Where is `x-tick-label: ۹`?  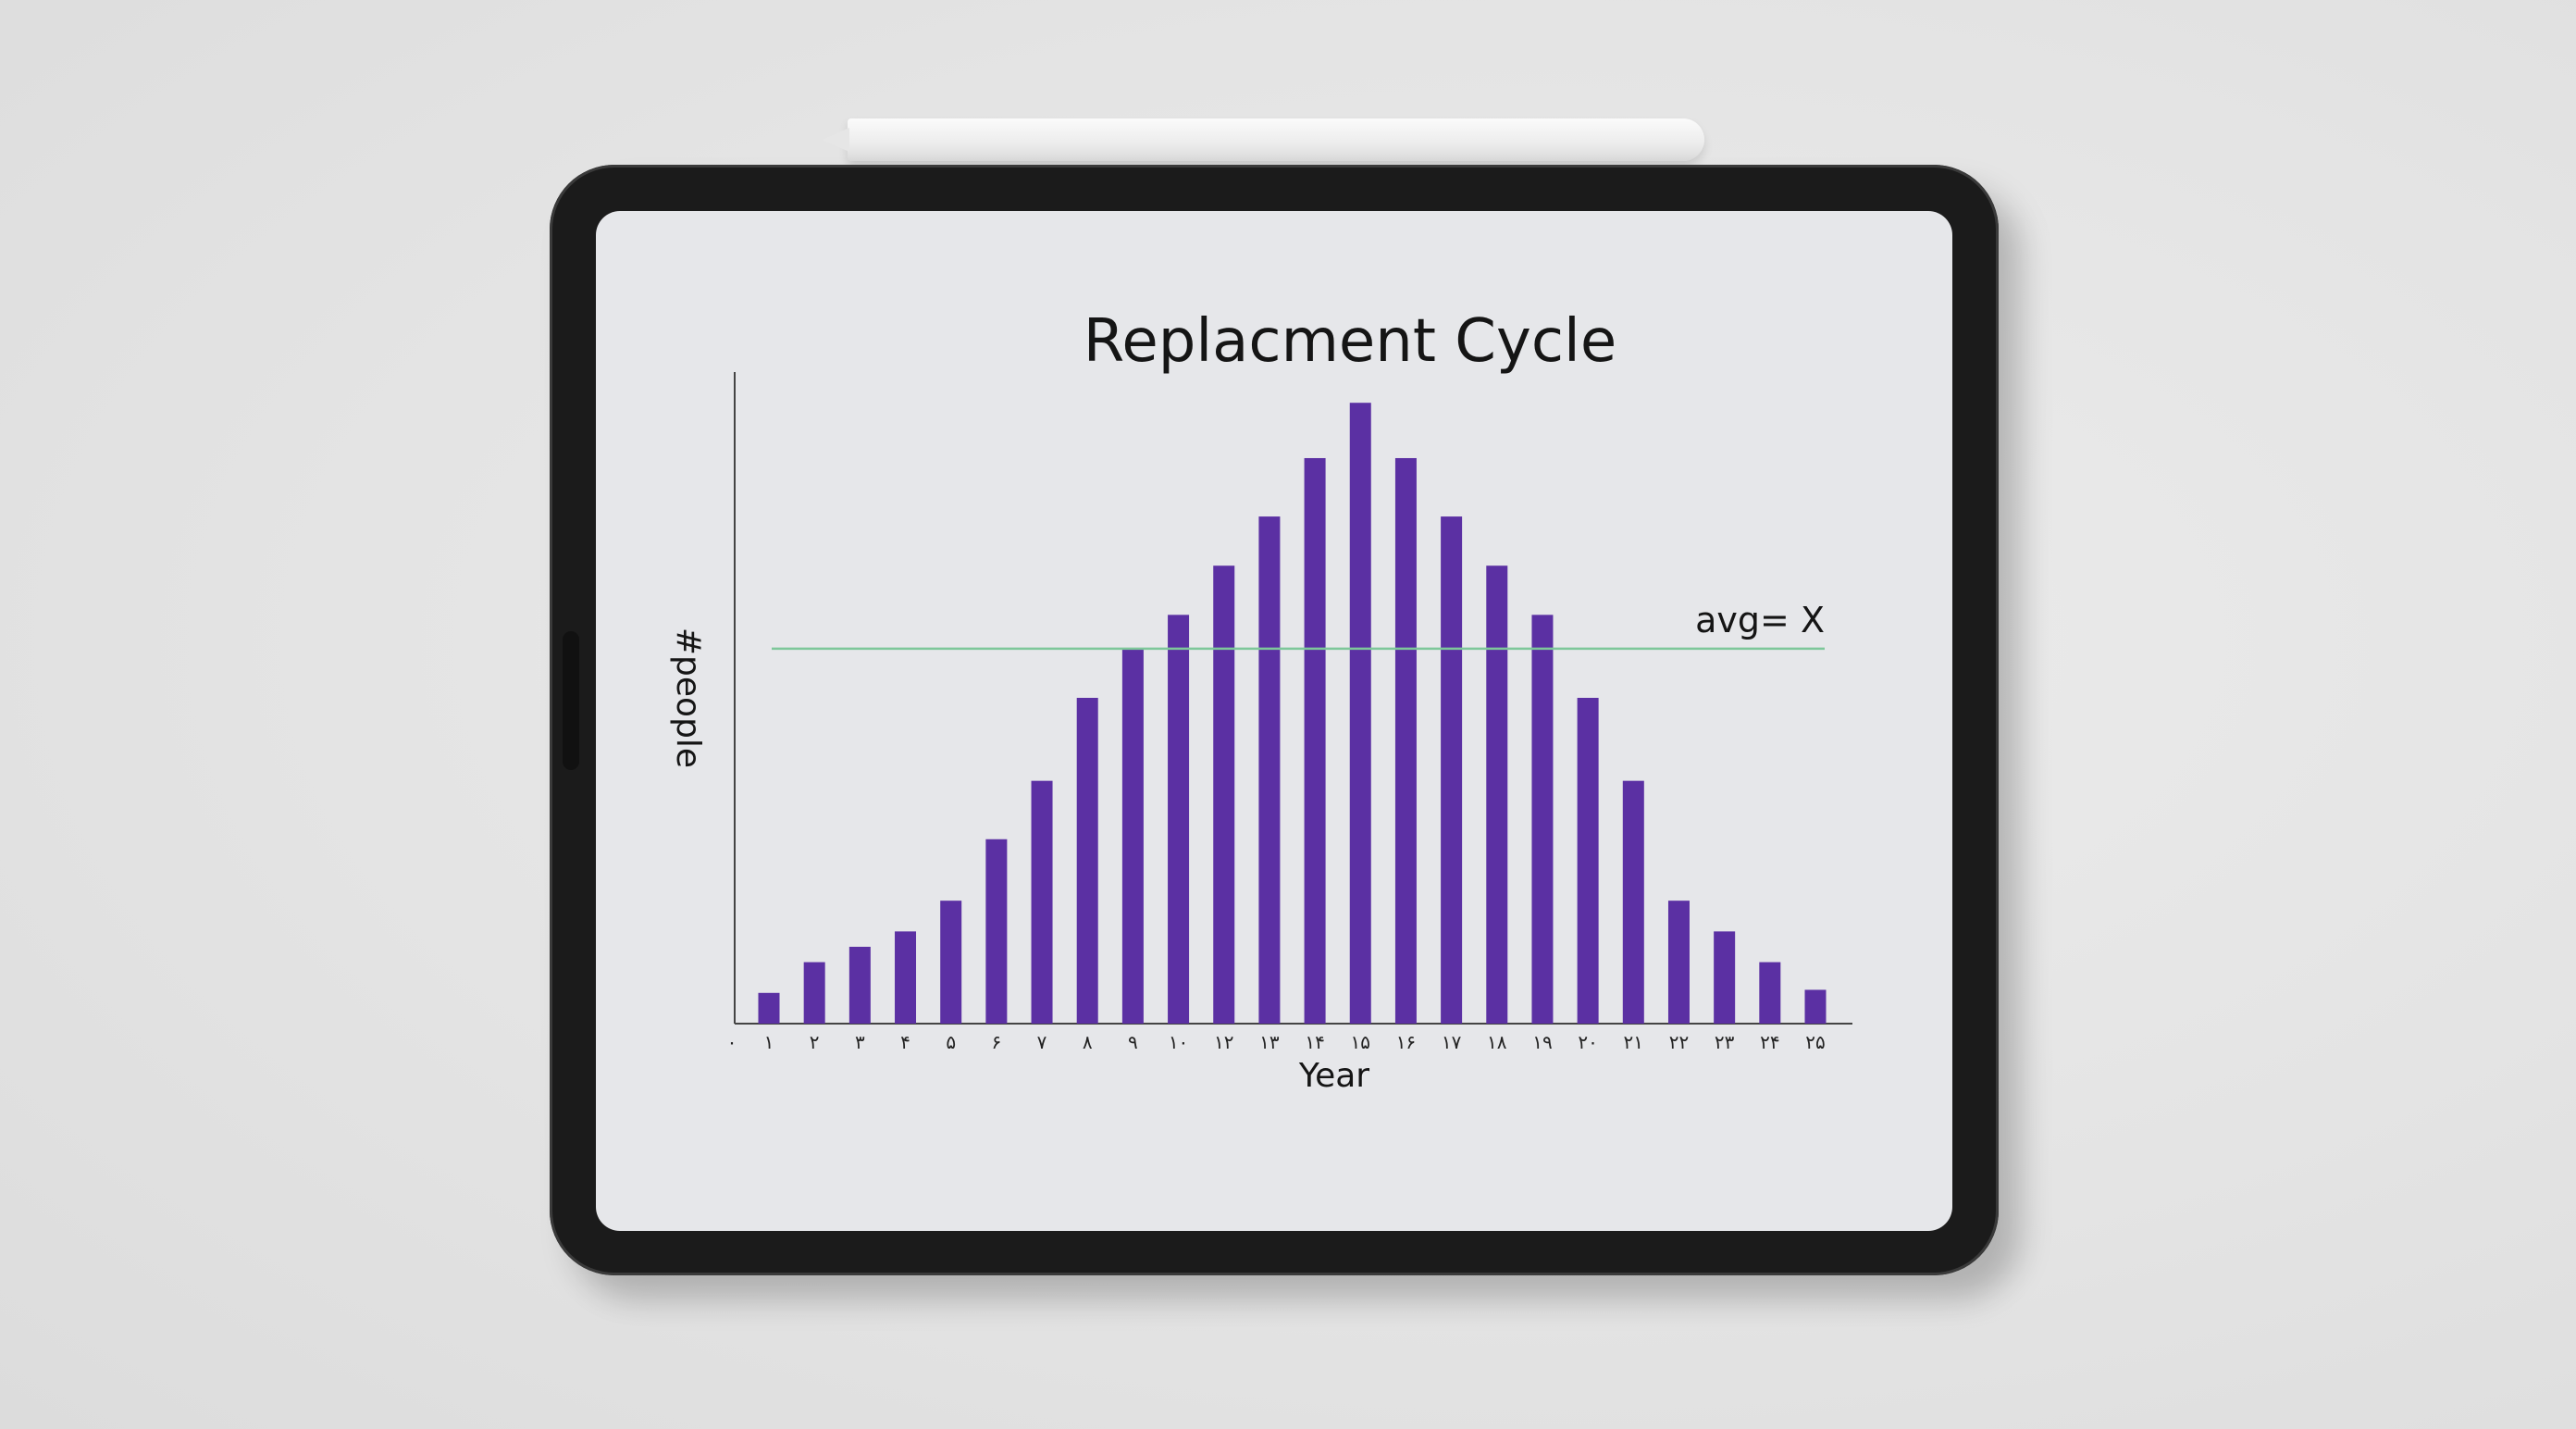 x-tick-label: ۹ is located at coordinates (1133, 1042).